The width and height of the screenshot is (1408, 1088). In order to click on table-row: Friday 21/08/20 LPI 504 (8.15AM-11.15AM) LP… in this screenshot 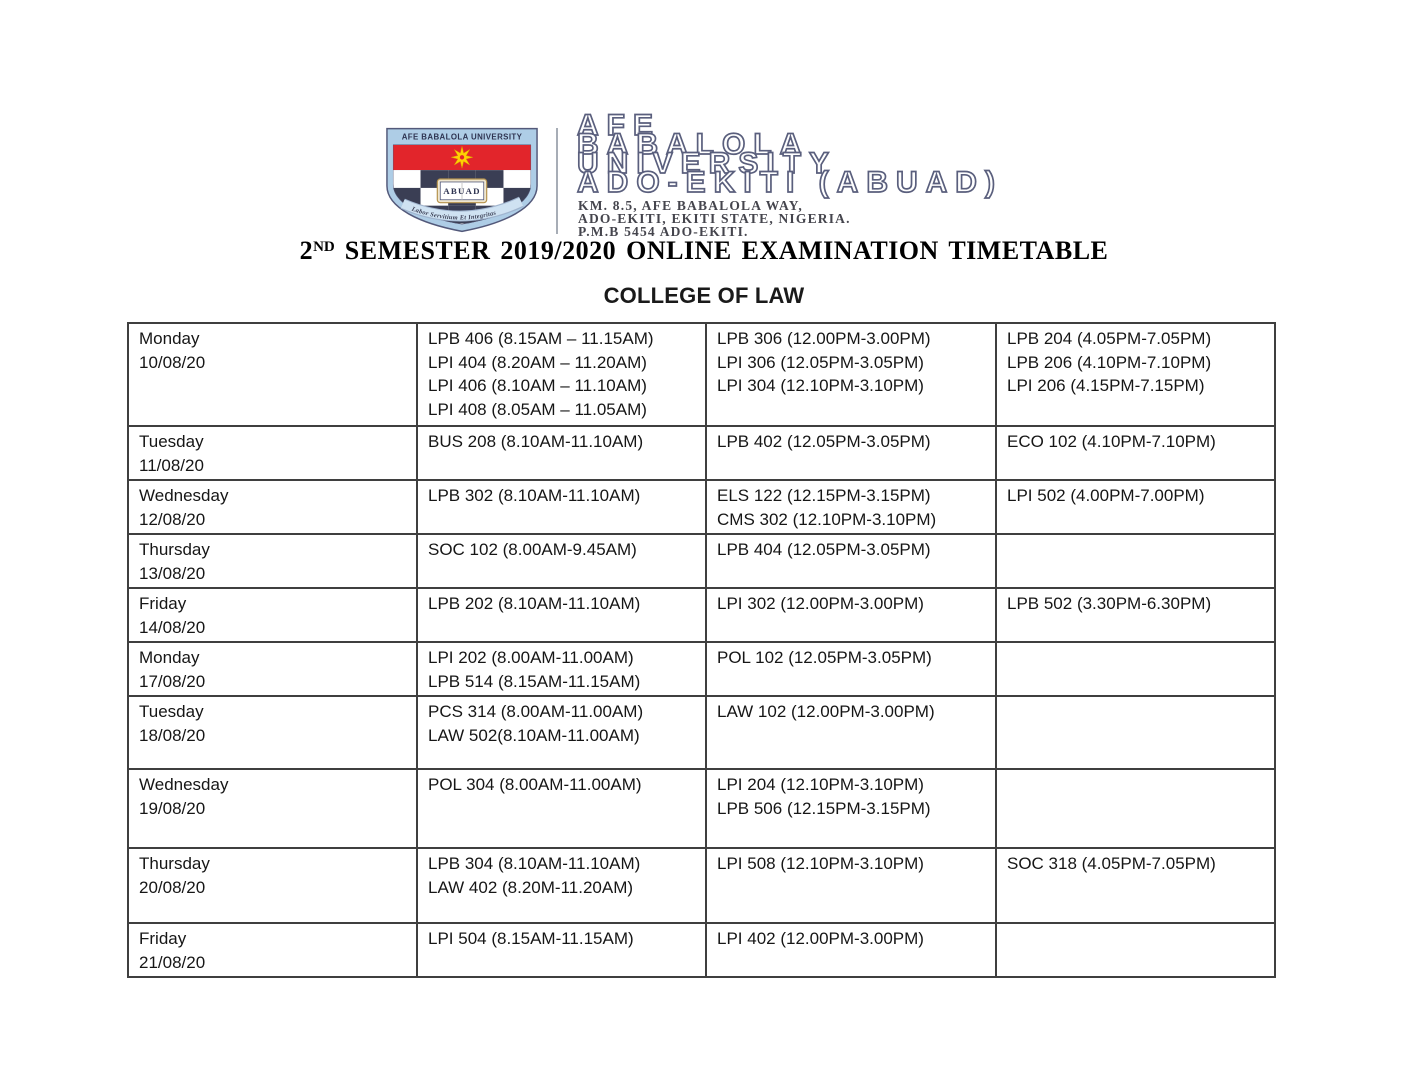, I will do `click(701, 950)`.